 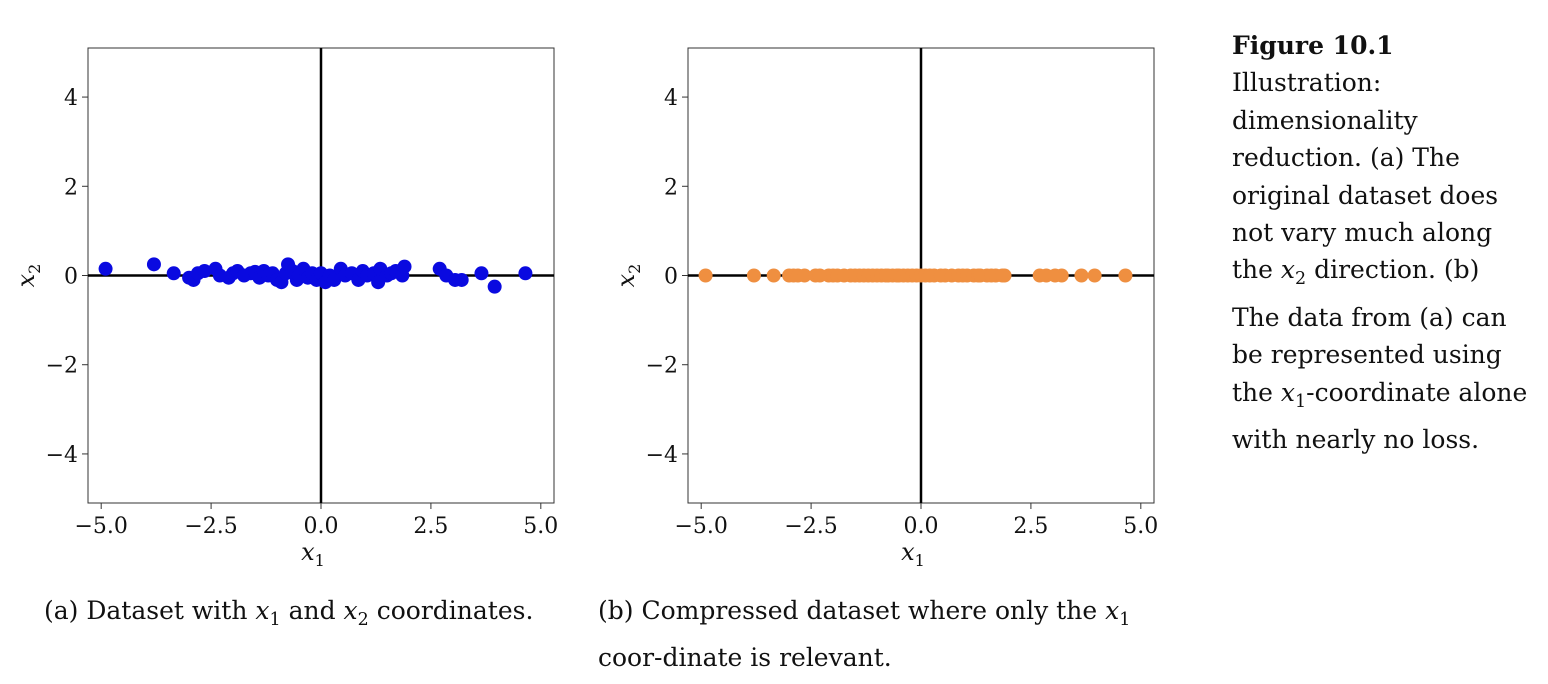 What do you see at coordinates (1313, 45) in the screenshot?
I see `figure-label: Figure 10.1` at bounding box center [1313, 45].